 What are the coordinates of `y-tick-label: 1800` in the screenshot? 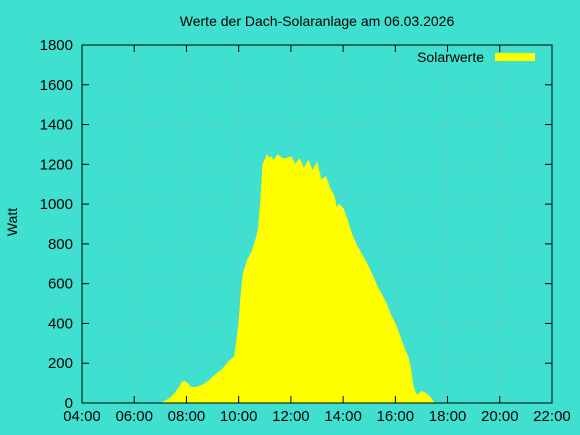 It's located at (56, 45).